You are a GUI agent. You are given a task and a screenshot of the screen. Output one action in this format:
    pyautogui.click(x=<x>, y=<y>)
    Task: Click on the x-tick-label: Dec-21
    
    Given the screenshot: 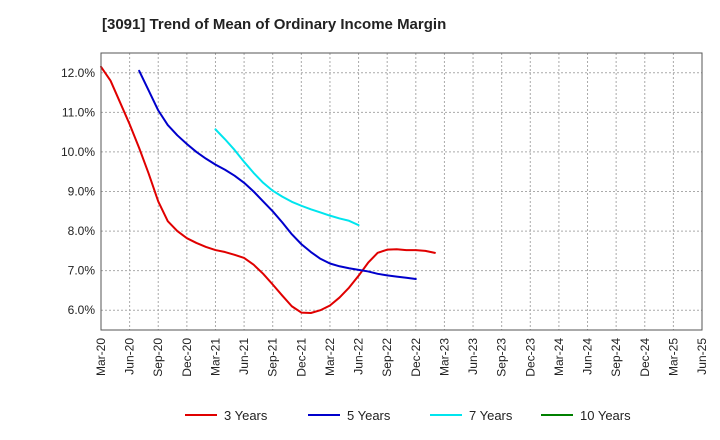 What is the action you would take?
    pyautogui.click(x=301, y=357)
    